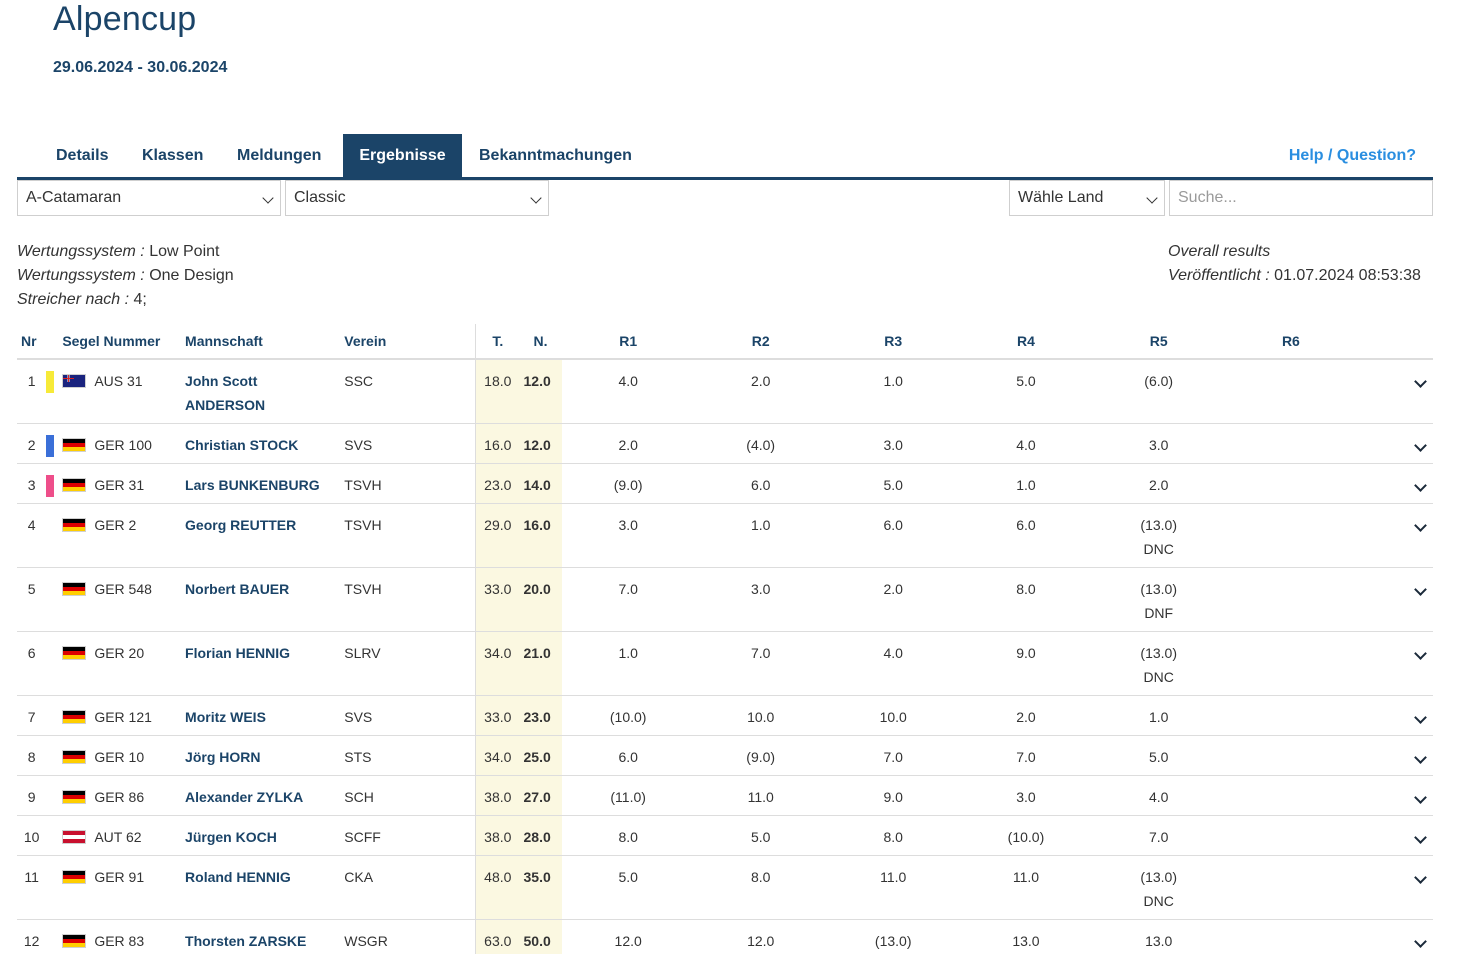 The image size is (1474, 954). I want to click on tab-bekanntmachungen: Bekanntmachungen, so click(555, 155).